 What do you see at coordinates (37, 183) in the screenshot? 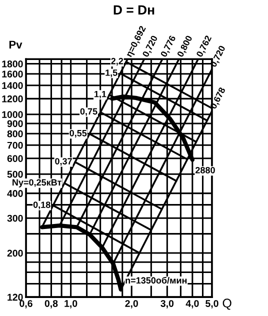
I see `series-label: Ny=0,25кВт` at bounding box center [37, 183].